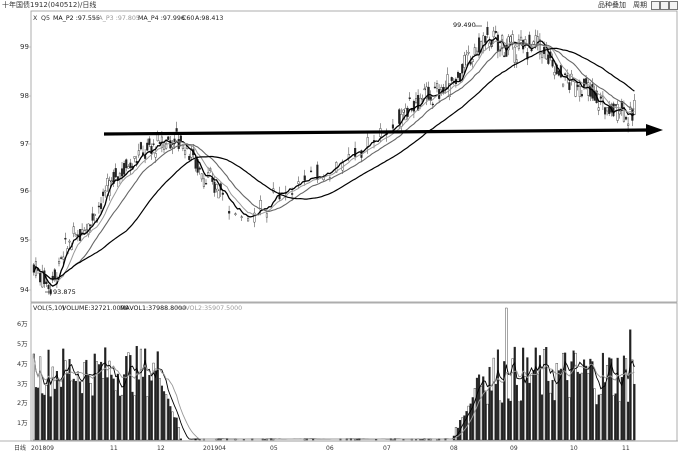 Image resolution: width=678 pixels, height=452 pixels. What do you see at coordinates (45, 18) in the screenshot?
I see `legend-period: Q5` at bounding box center [45, 18].